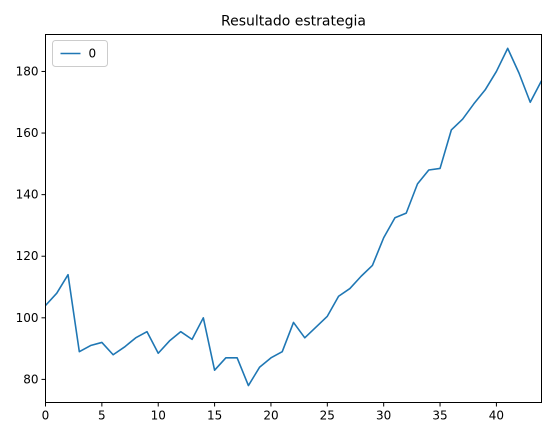 Image resolution: width=552 pixels, height=435 pixels. I want to click on x-tick-label: 5, so click(102, 416).